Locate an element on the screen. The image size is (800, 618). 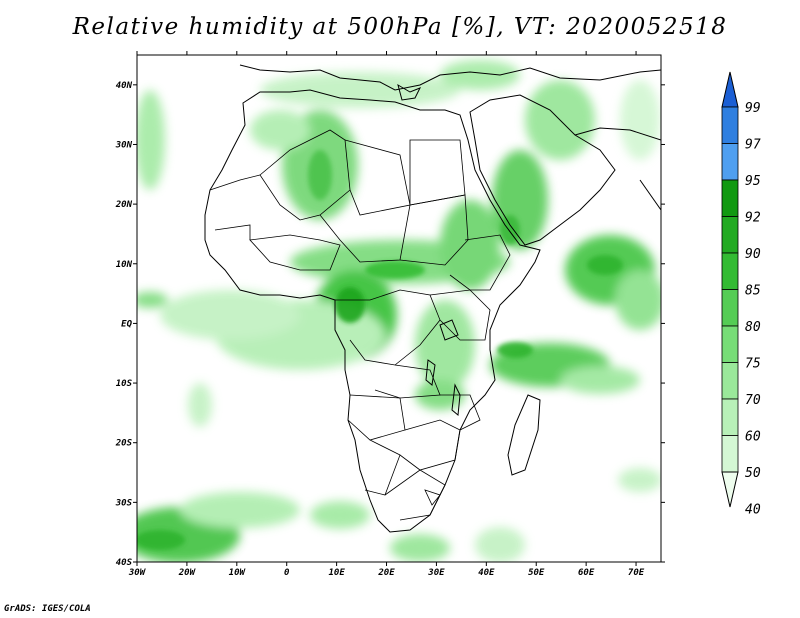
x-tick-label: 10W is located at coordinates (238, 573).